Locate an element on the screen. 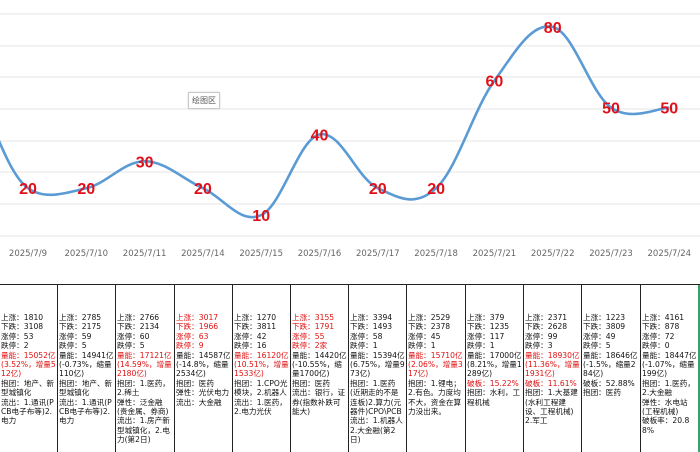 Image resolution: width=700 pixels, height=452 pixels. note-line: 弹性：泛金融(贵金属、券商) is located at coordinates (143, 407).